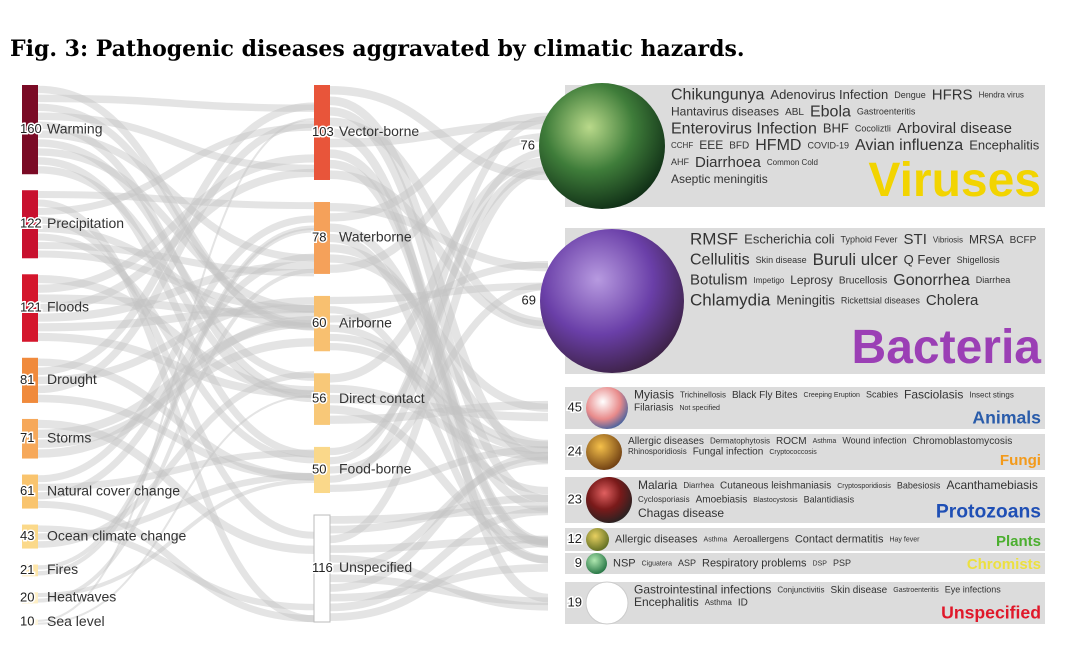  What do you see at coordinates (624, 563) in the screenshot?
I see `word: NSP` at bounding box center [624, 563].